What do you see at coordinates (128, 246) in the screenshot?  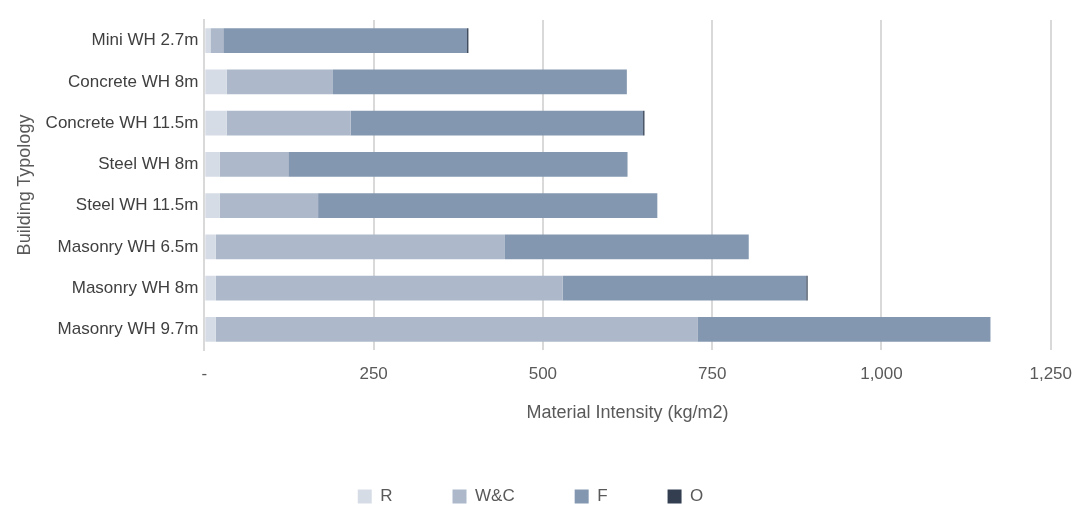 I see `y-tick-label: Masonry WH 6.5m` at bounding box center [128, 246].